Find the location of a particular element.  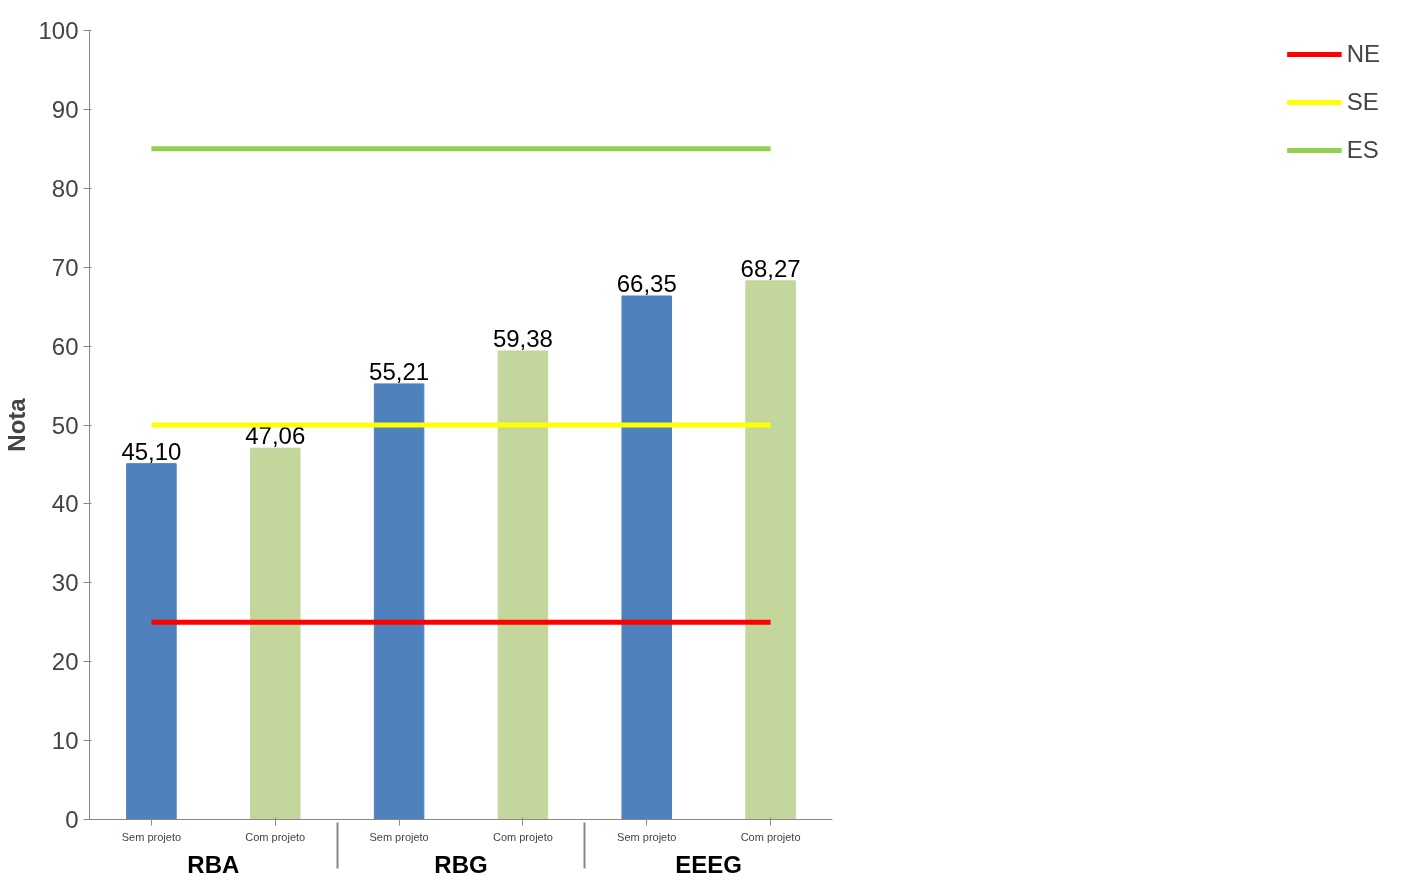

data-label: 47,06 is located at coordinates (275, 436).